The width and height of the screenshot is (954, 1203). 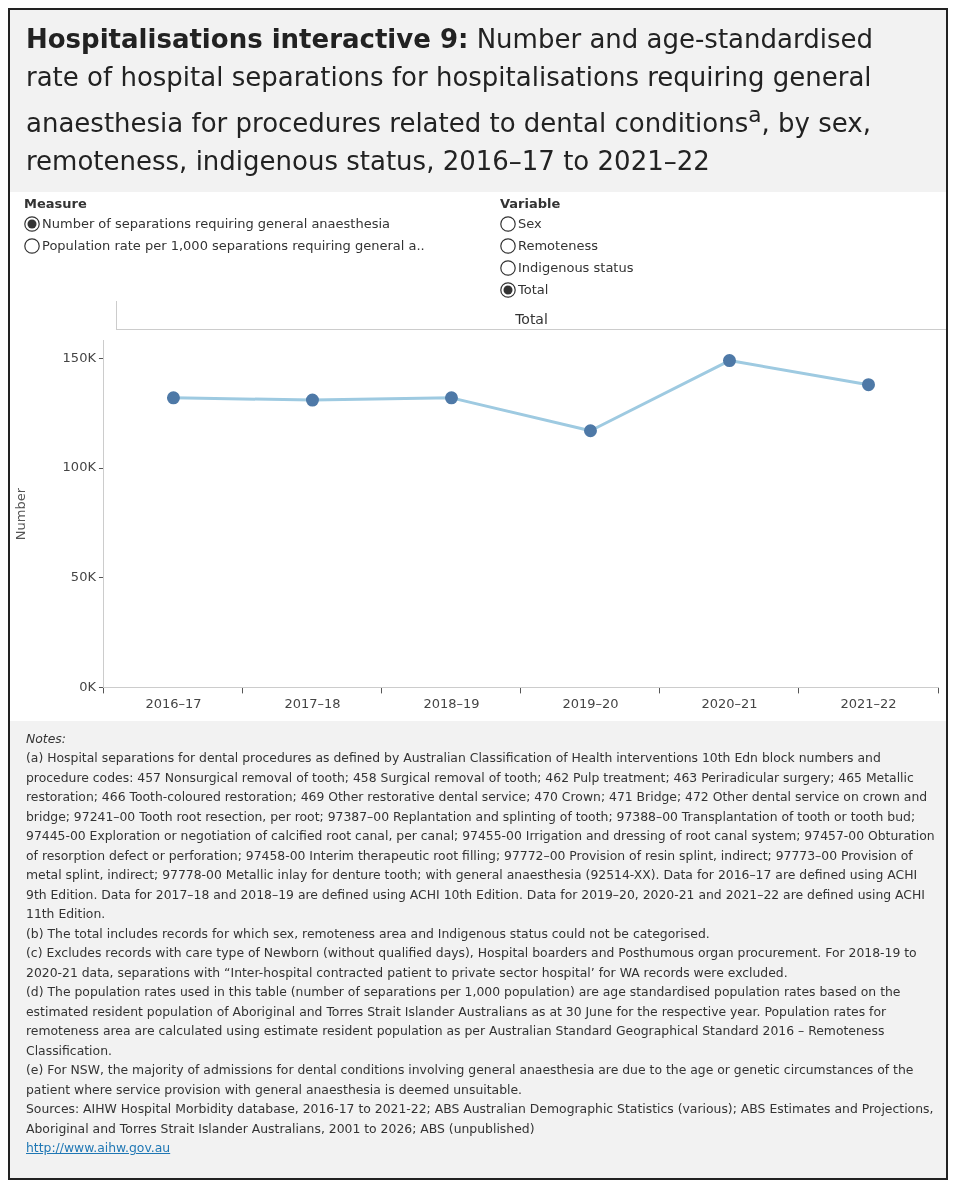 I want to click on x-tick-label: 2017–18, so click(x=312, y=703).